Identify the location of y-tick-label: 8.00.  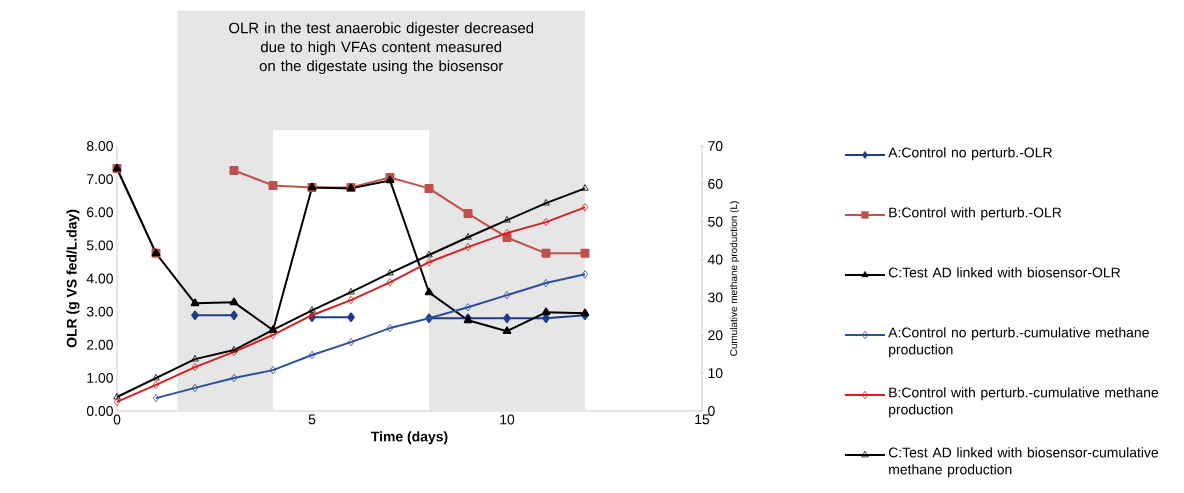
(99, 146).